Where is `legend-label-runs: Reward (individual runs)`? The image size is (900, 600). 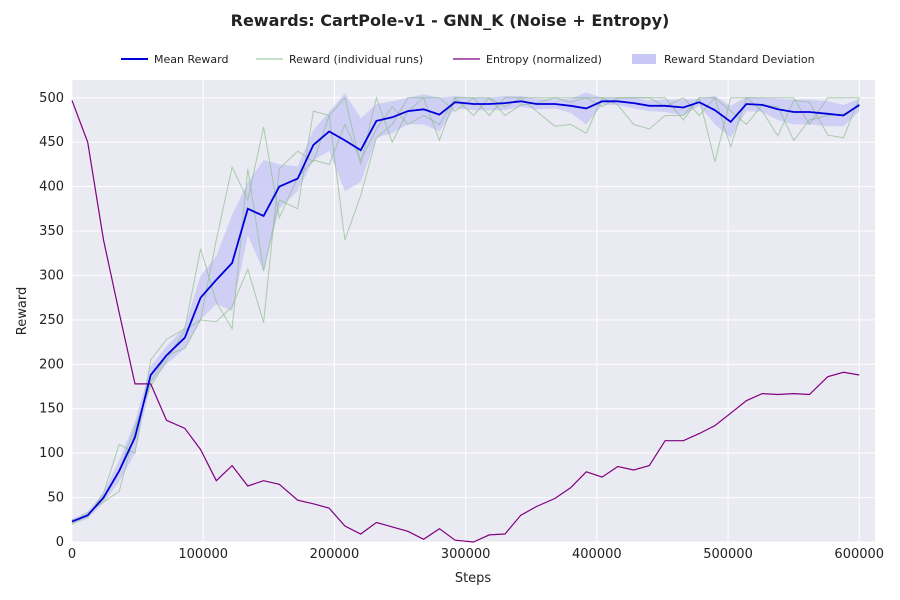
legend-label-runs: Reward (individual runs) is located at coordinates (356, 59).